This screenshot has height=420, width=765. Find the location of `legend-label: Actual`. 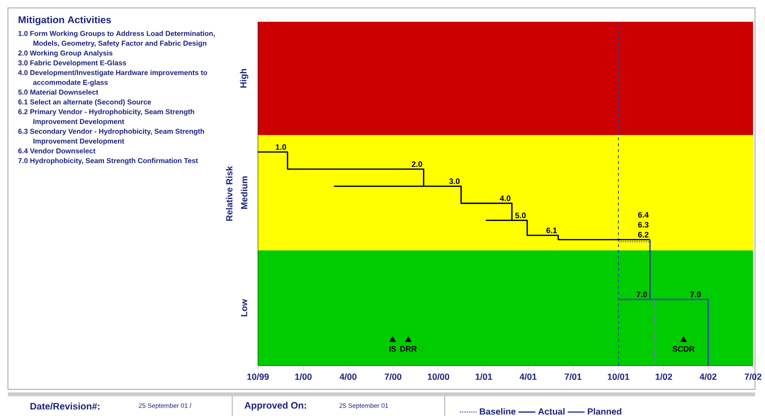

legend-label: Actual is located at coordinates (551, 411).